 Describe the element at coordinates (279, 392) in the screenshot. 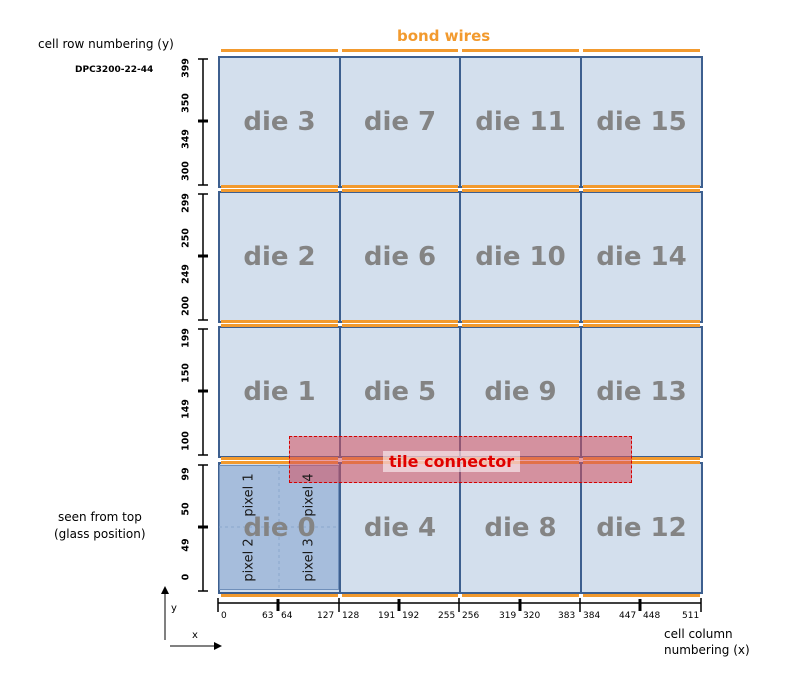

I see `die-label: die 1` at that location.